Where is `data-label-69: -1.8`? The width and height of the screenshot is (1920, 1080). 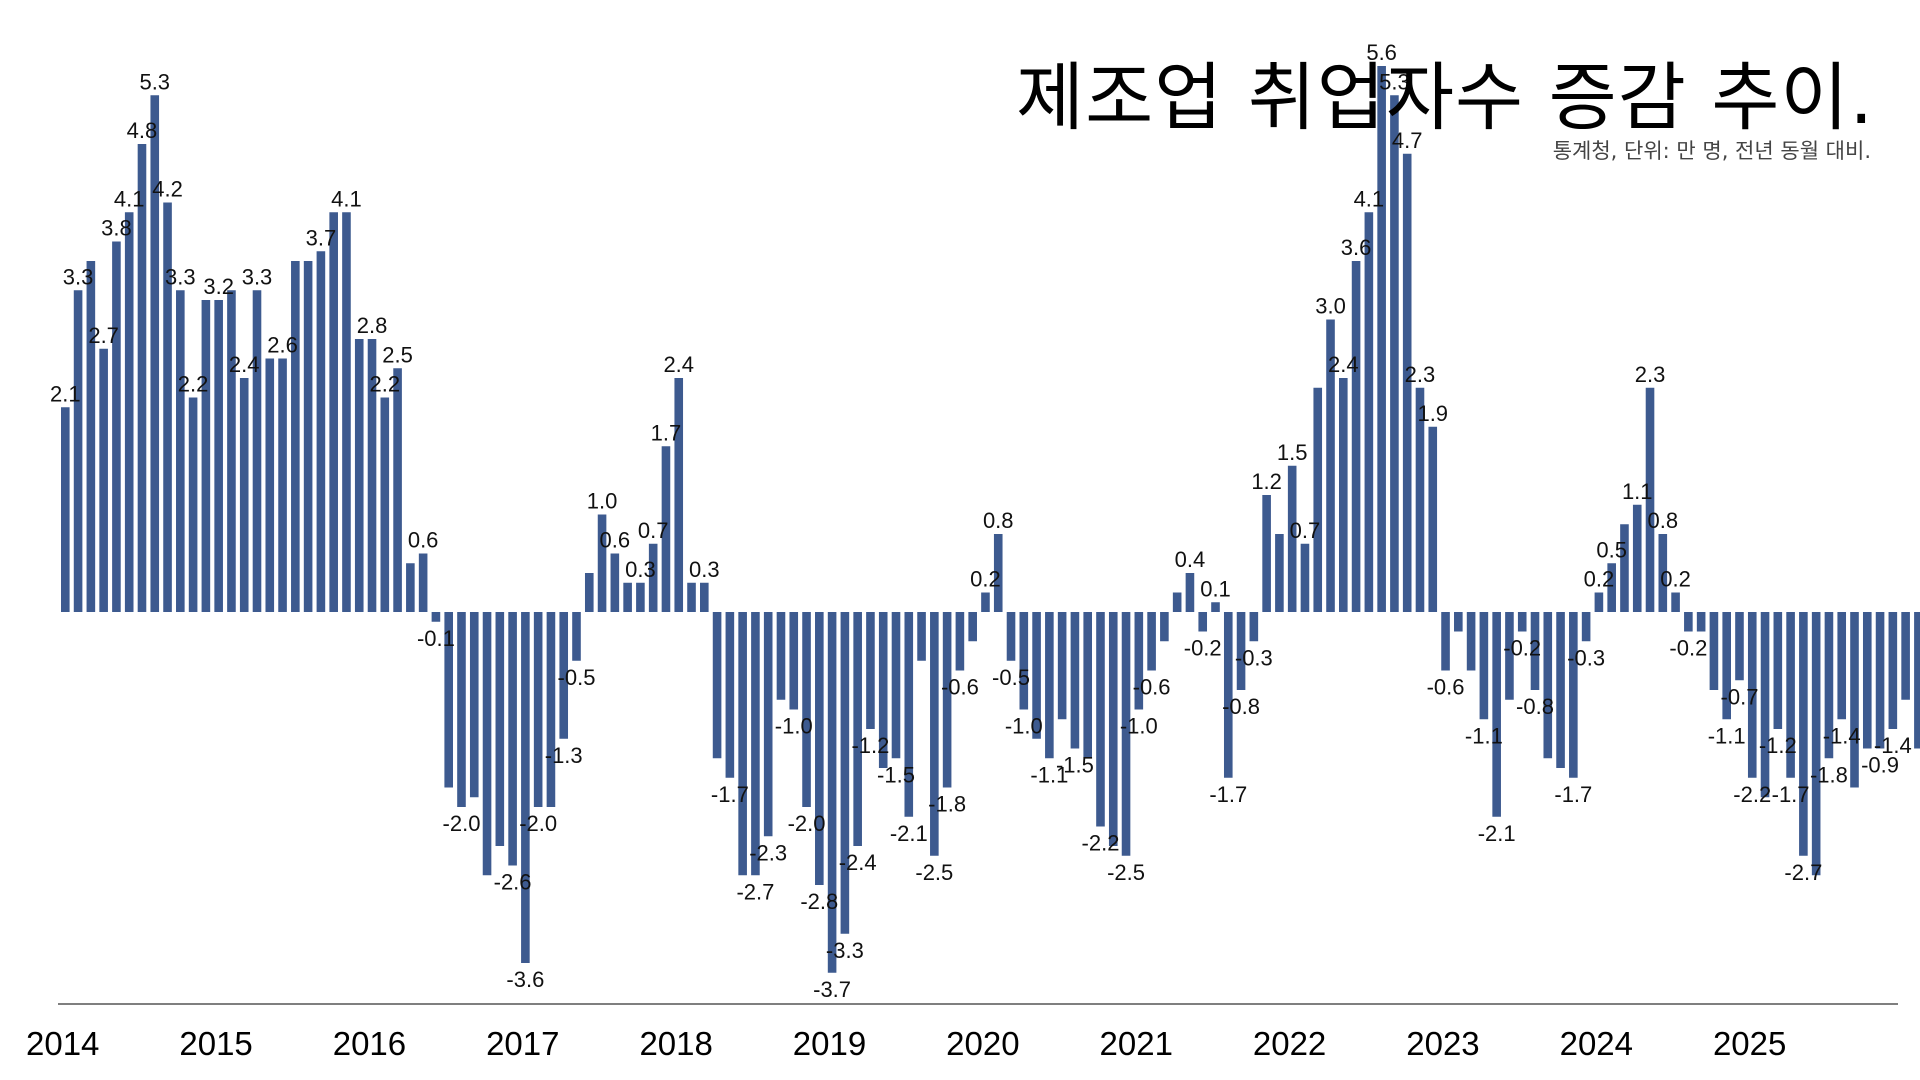
data-label-69: -1.8 is located at coordinates (947, 804).